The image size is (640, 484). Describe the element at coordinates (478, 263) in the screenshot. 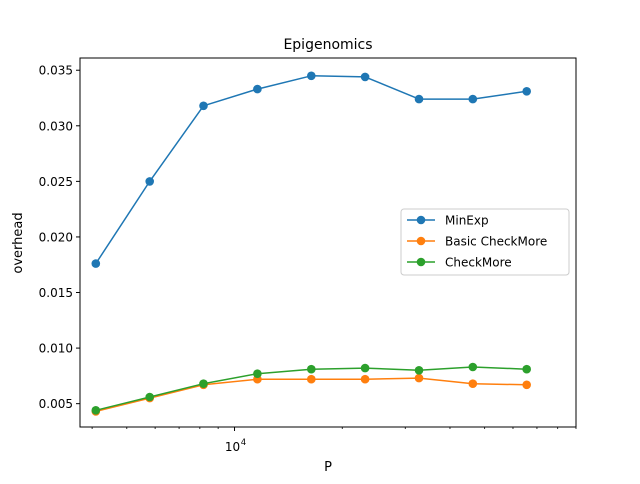

I see `legend-label-checkmore: CheckMore` at that location.